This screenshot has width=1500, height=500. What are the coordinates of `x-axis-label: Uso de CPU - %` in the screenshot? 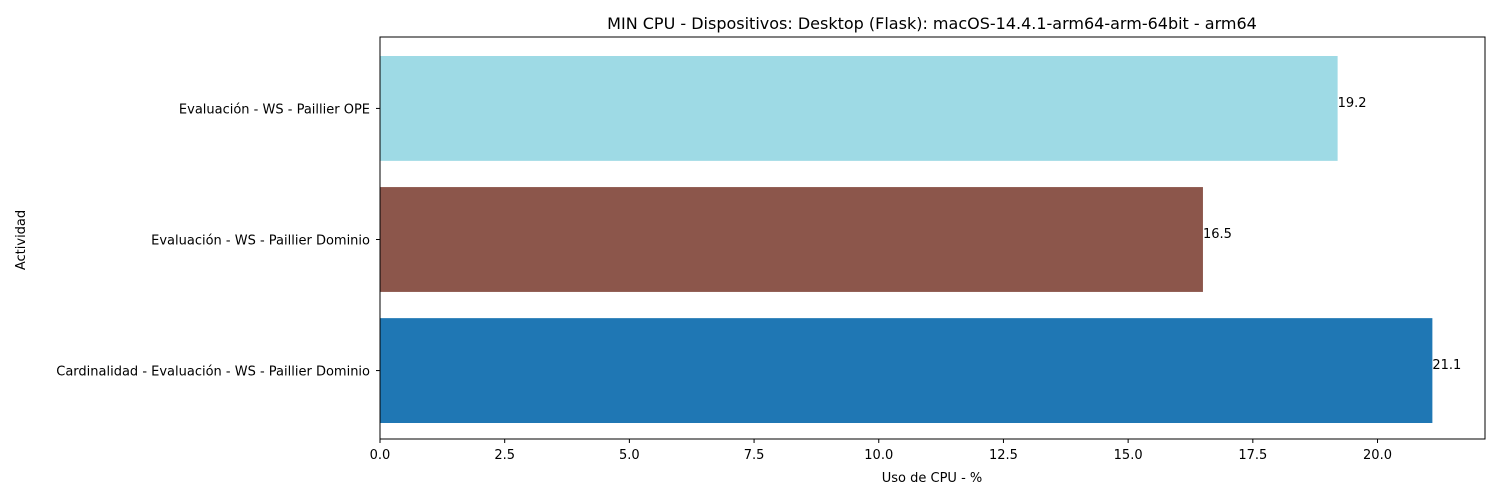 It's located at (932, 478).